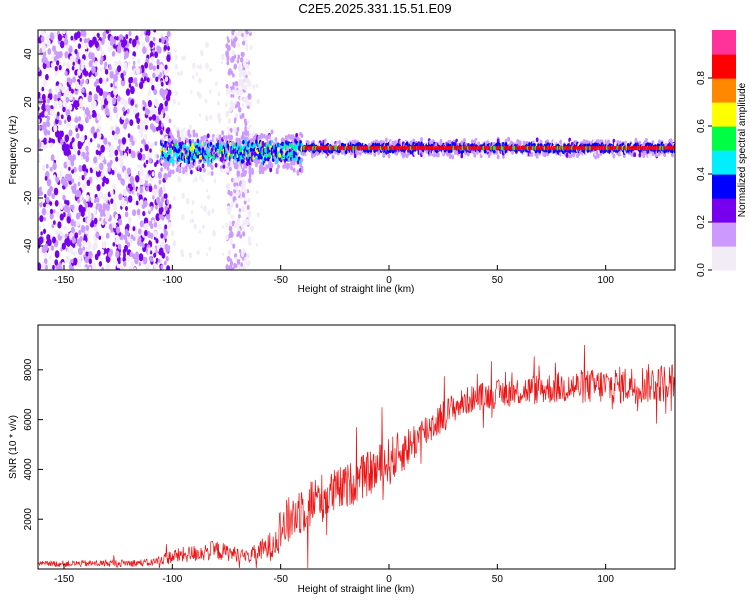  Describe the element at coordinates (701, 222) in the screenshot. I see `colorbar-tick-label: 0.2` at that location.